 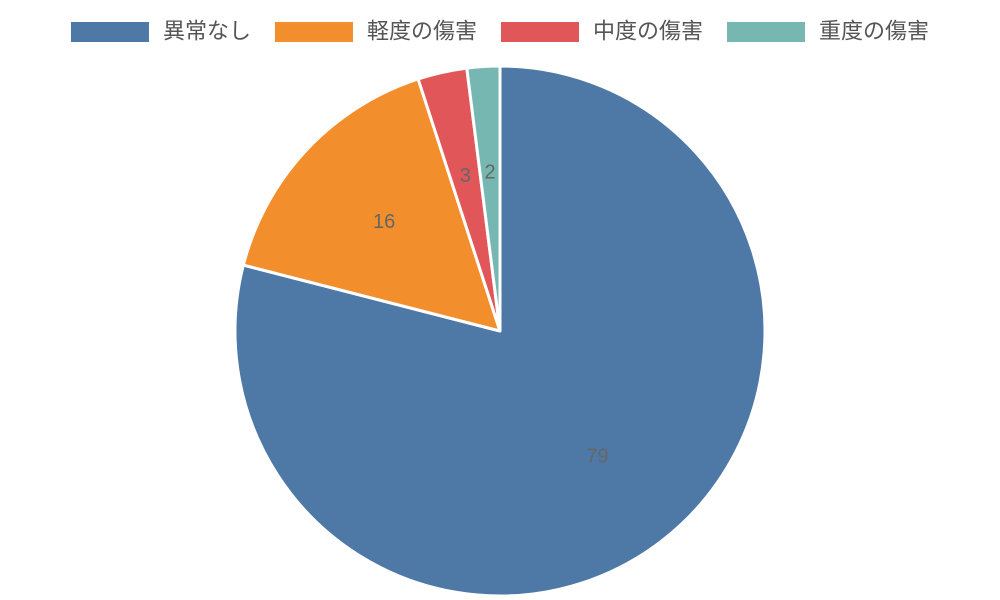 What do you see at coordinates (597, 457) in the screenshot?
I see `slice-data-label-1: 79` at bounding box center [597, 457].